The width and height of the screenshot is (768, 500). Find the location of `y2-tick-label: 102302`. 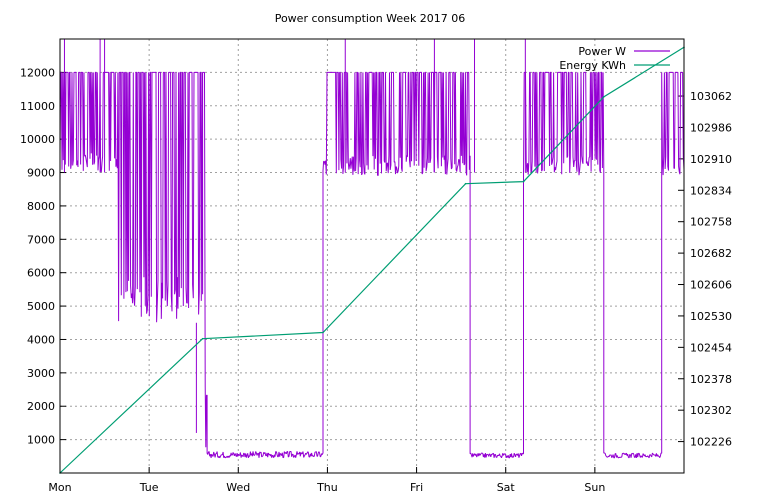

y2-tick-label: 102302 is located at coordinates (711, 410).